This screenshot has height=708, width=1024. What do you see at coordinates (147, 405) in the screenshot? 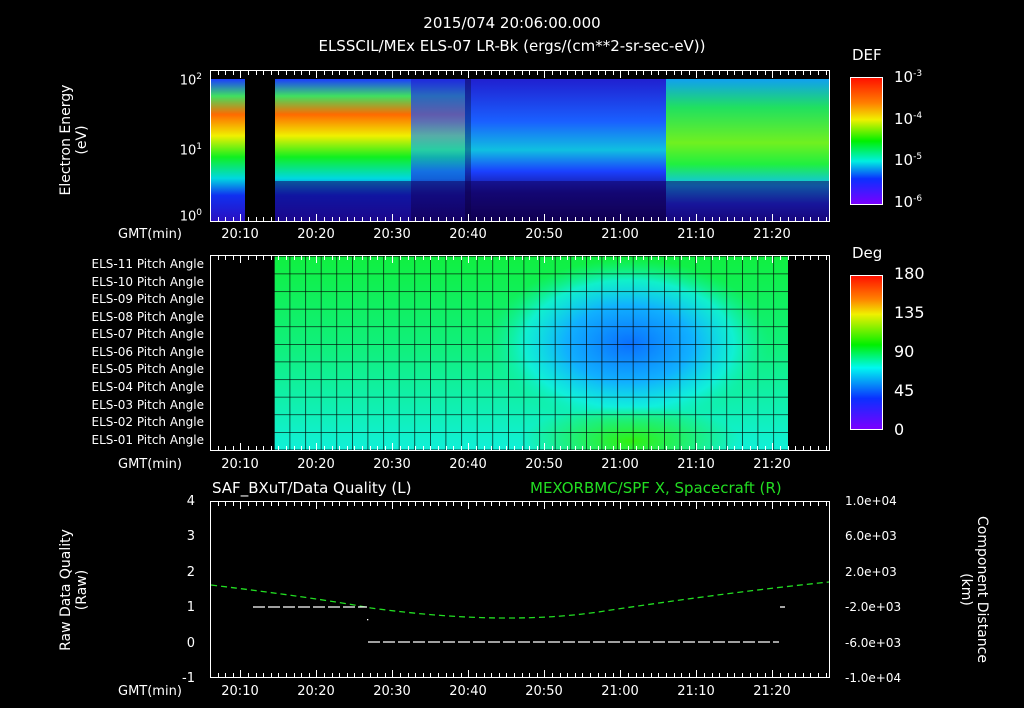
I see `pa-row-label: ELS-03 Pitch Angle` at bounding box center [147, 405].